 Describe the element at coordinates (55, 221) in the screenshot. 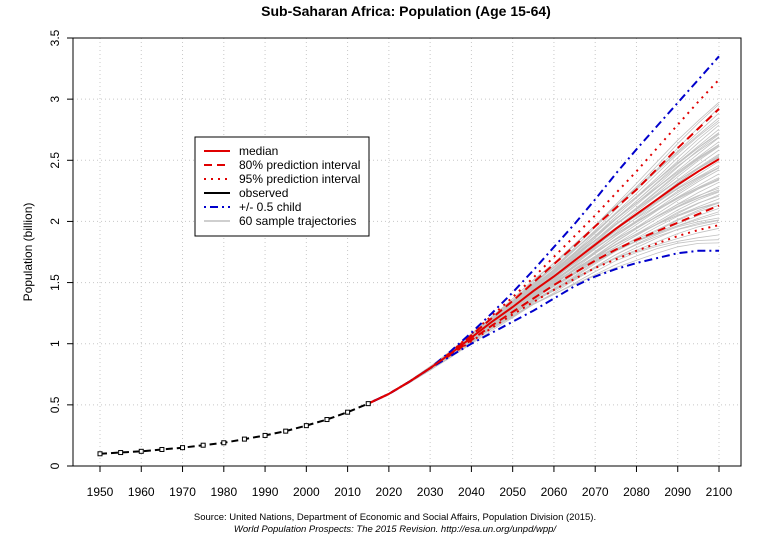

I see `y-tick-label: 2` at that location.